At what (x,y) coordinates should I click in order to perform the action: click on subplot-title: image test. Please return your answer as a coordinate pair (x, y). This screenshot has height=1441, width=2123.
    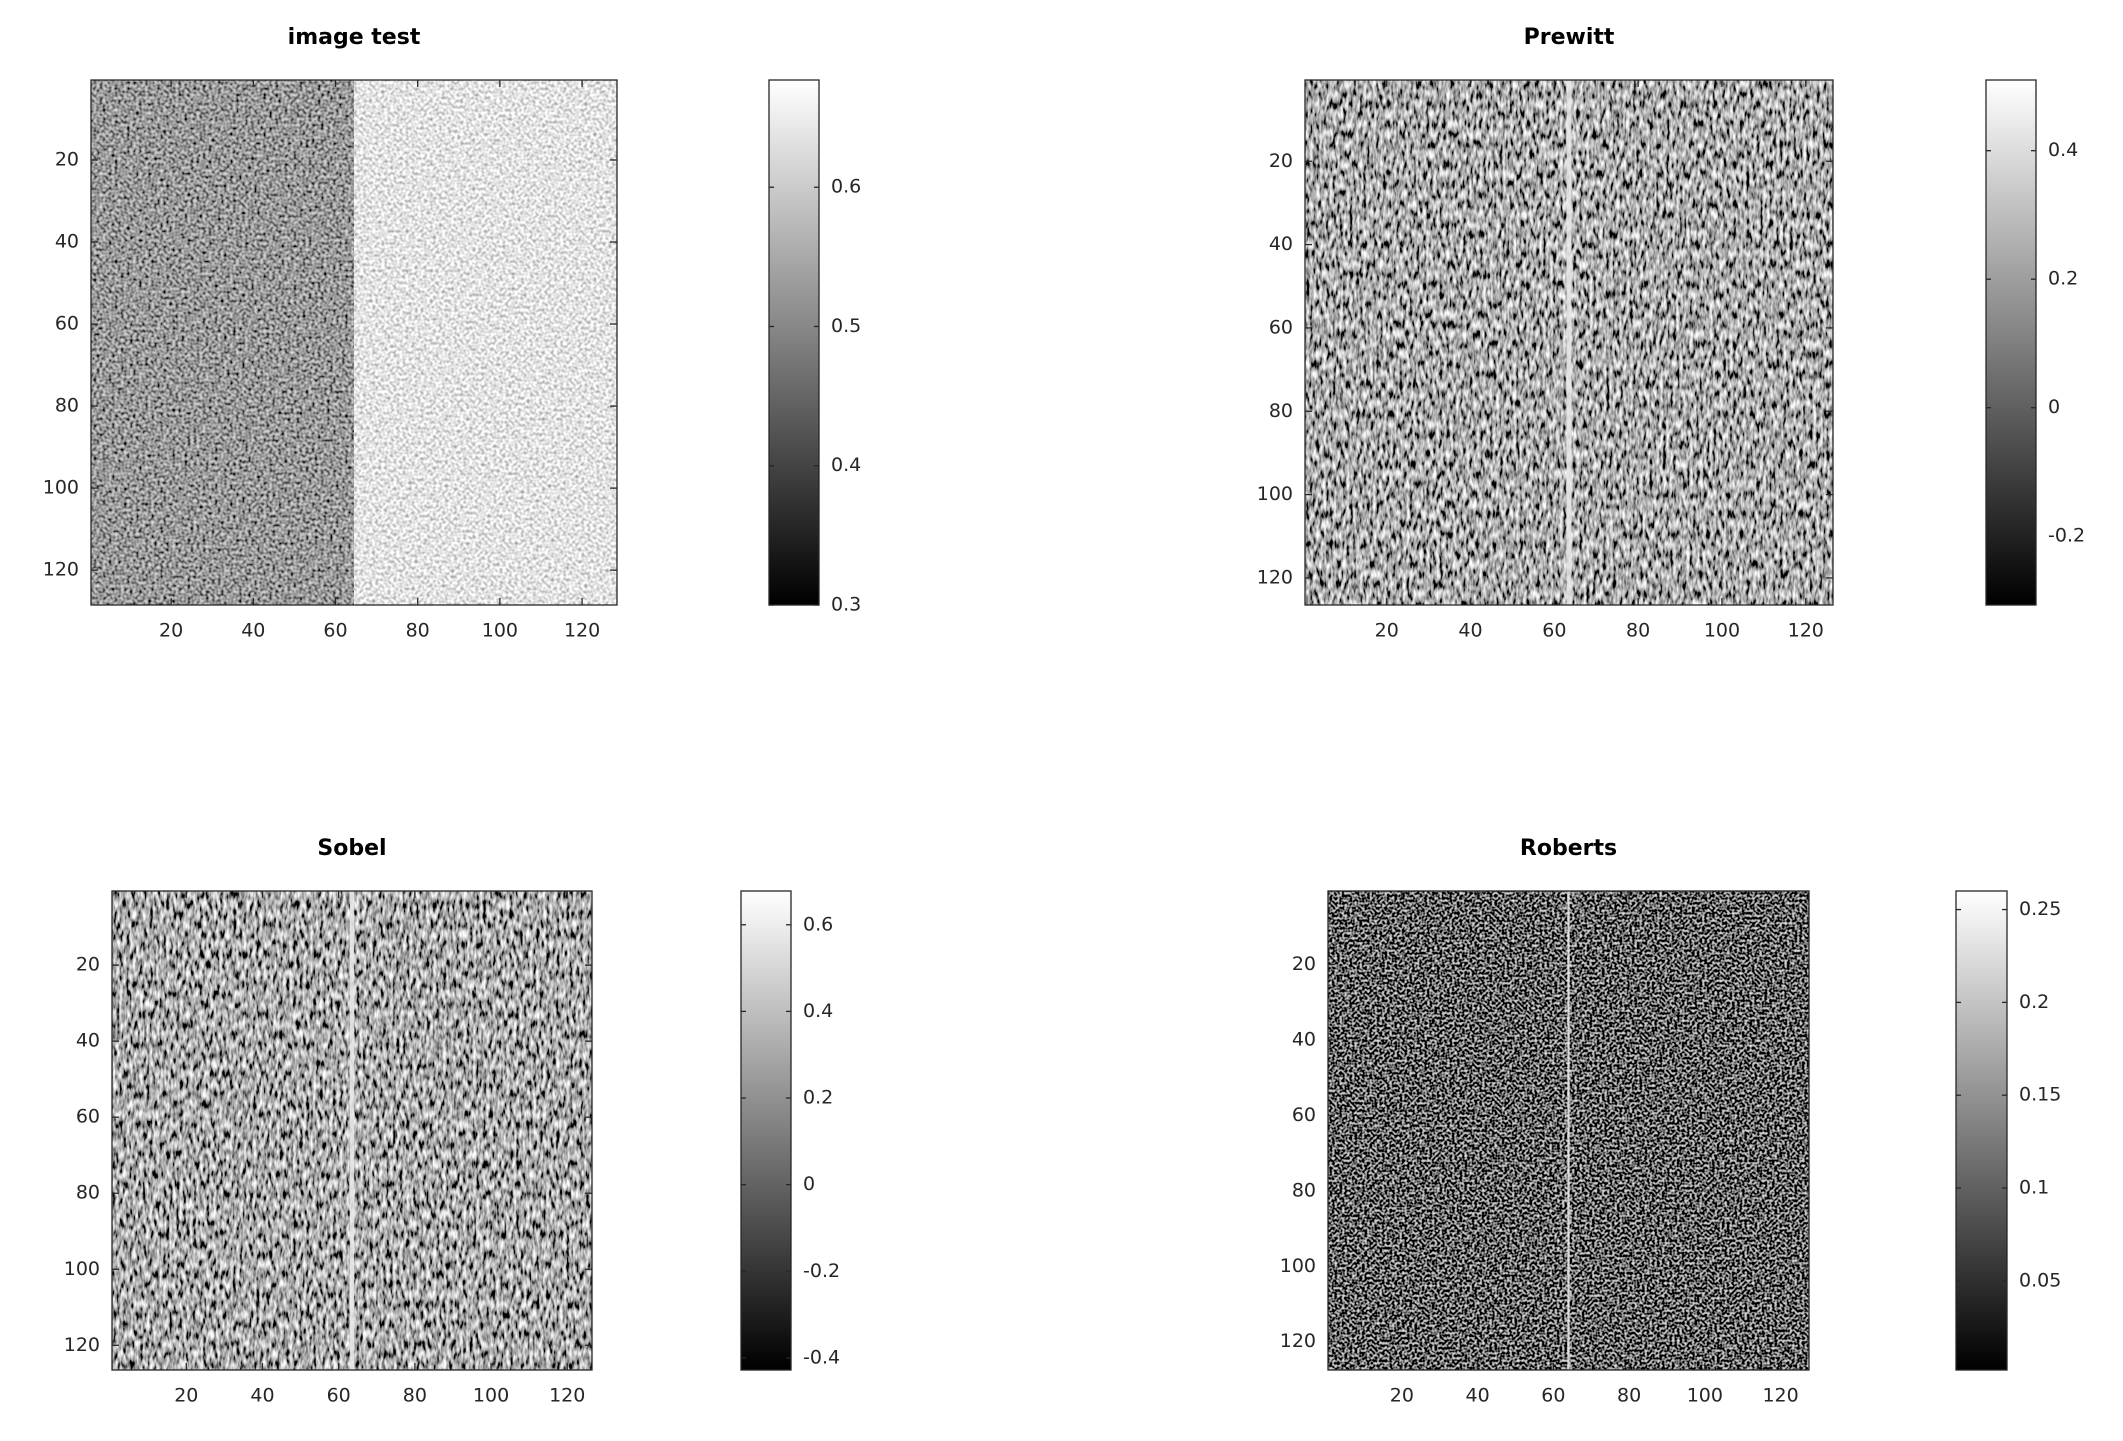
    Looking at the image, I should click on (354, 37).